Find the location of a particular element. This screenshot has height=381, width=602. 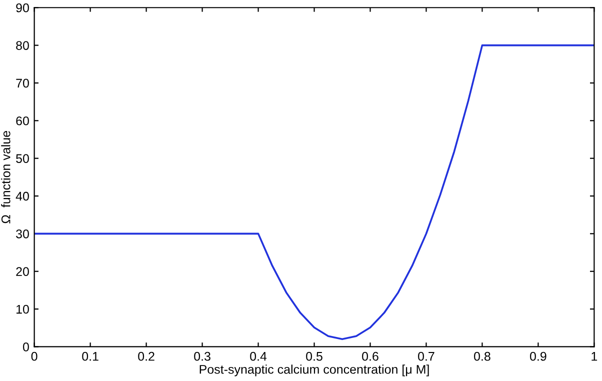

y-tick-label: 90 is located at coordinates (22, 7).